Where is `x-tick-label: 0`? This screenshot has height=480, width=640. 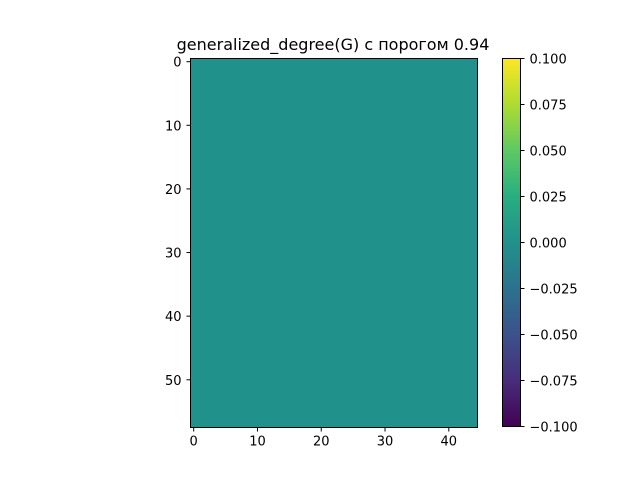 x-tick-label: 0 is located at coordinates (194, 442).